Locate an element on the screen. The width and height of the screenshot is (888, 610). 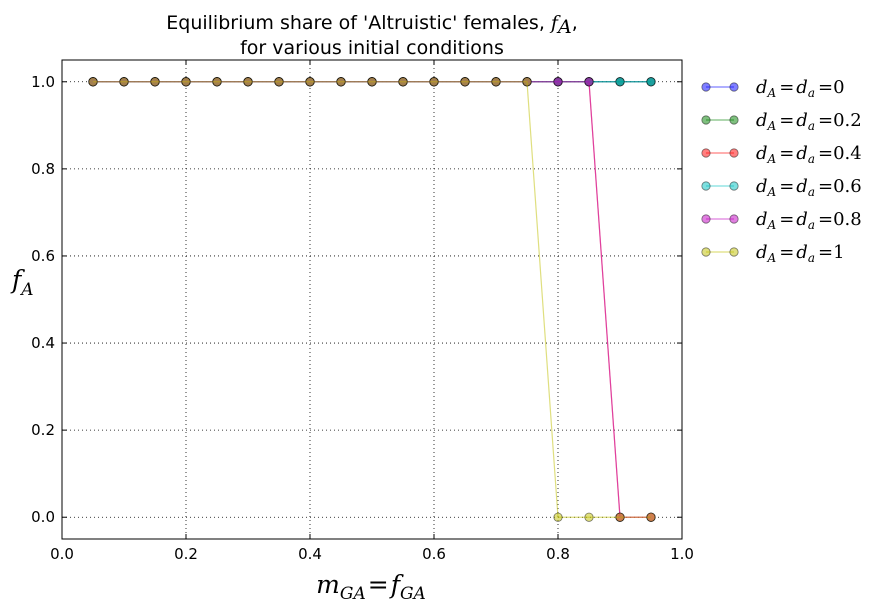
y-tick-label: 0.6 is located at coordinates (43, 256).